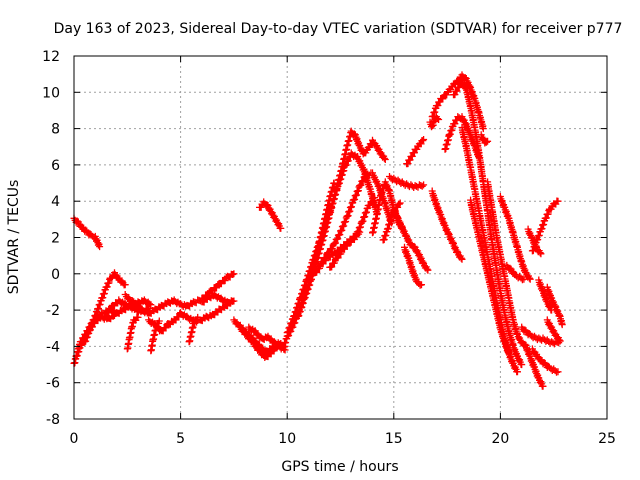 Image resolution: width=640 pixels, height=480 pixels. I want to click on x-tick-label: 0, so click(74, 439).